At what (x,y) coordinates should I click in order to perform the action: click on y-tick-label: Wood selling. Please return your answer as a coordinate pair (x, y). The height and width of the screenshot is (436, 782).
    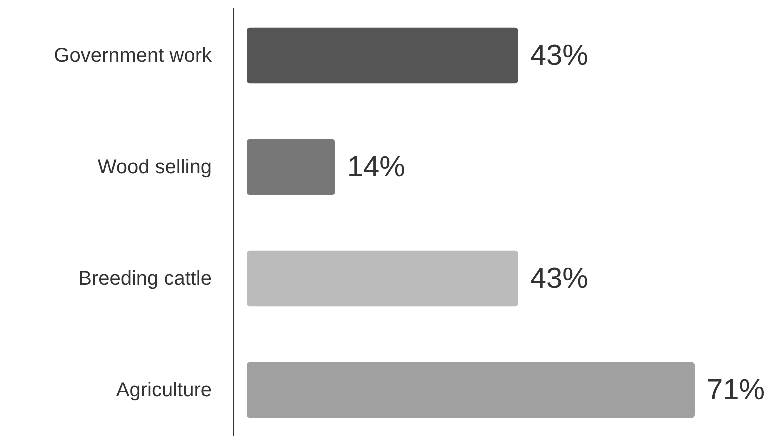
    Looking at the image, I should click on (155, 167).